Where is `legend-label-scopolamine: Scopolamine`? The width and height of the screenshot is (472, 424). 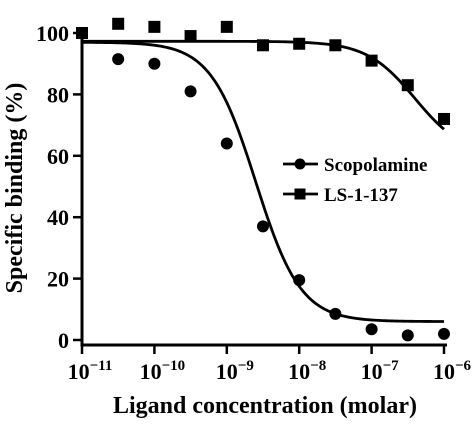 legend-label-scopolamine: Scopolamine is located at coordinates (375, 165).